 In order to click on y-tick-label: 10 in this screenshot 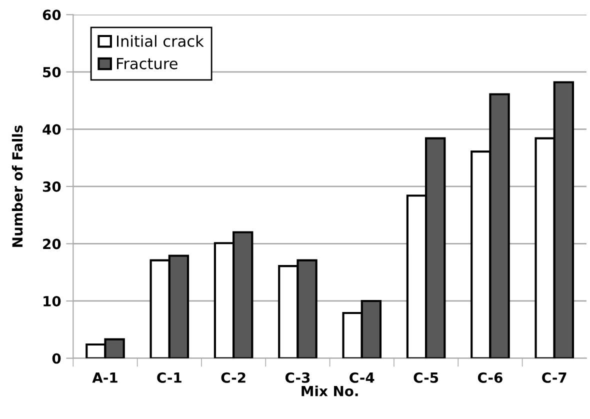, I will do `click(52, 301)`.